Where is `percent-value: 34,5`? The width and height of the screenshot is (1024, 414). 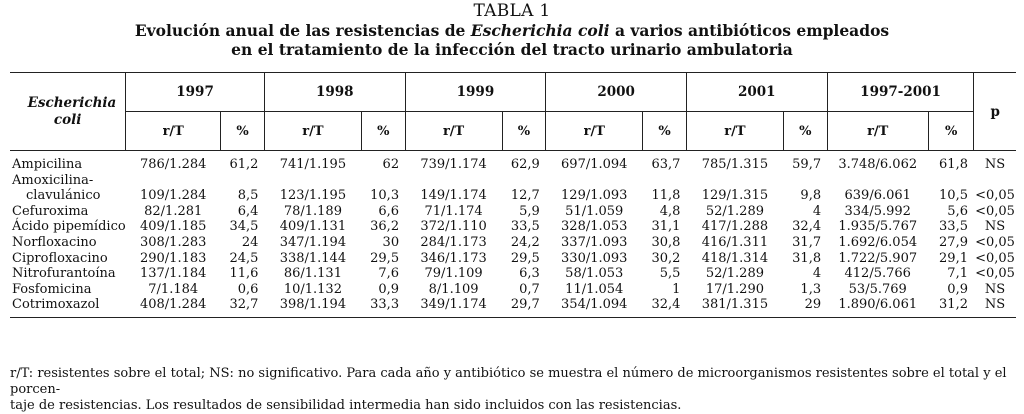
percent-value: 34,5 is located at coordinates (244, 227).